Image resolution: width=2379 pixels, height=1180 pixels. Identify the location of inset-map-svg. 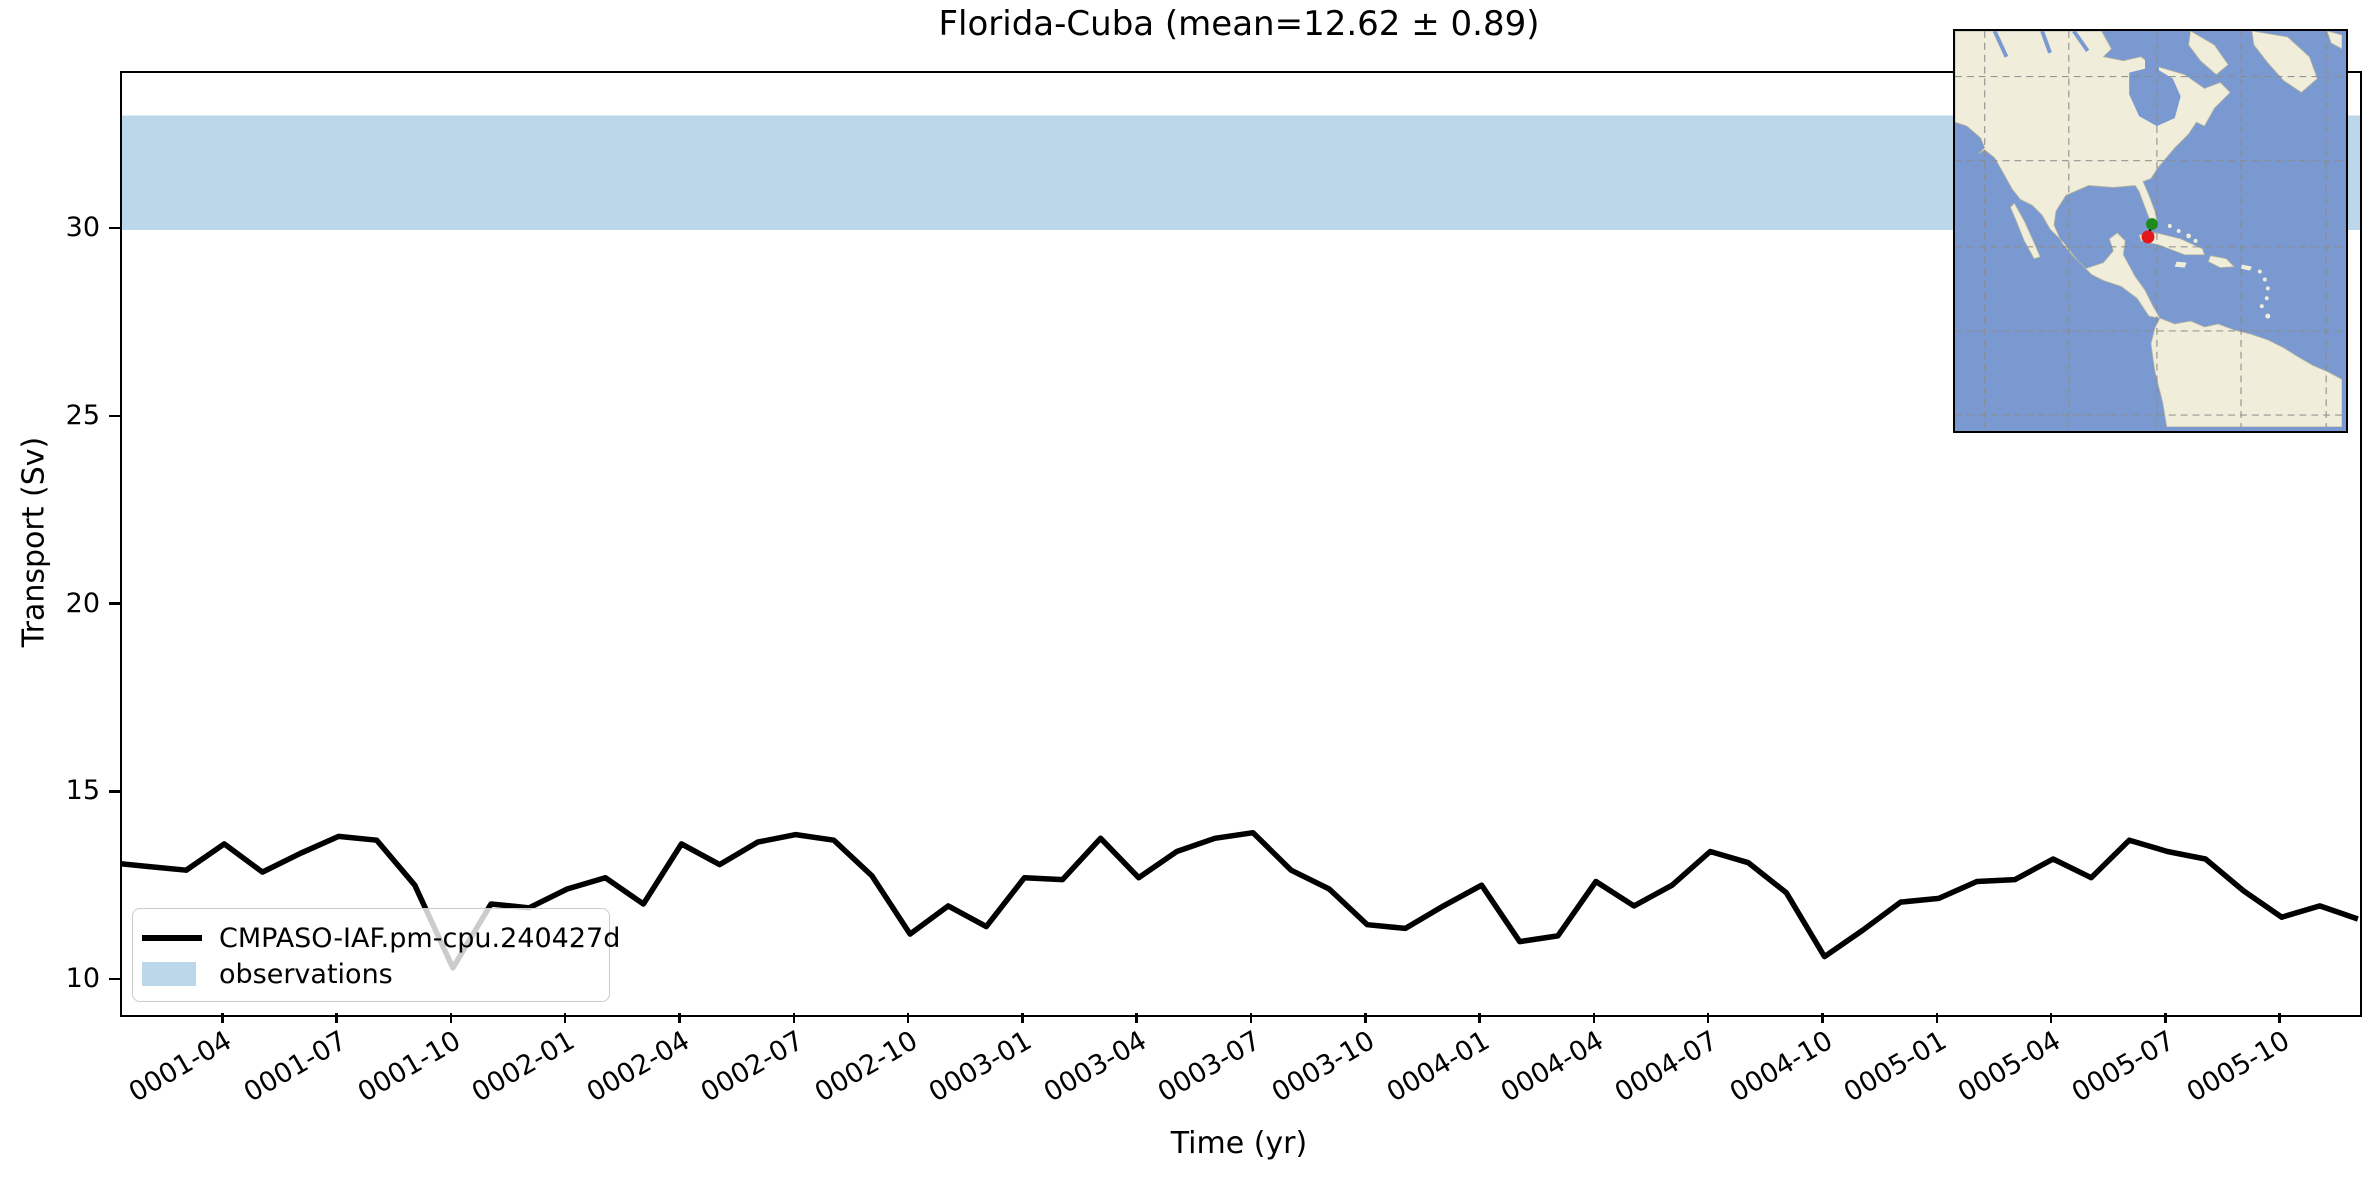
(2148, 229).